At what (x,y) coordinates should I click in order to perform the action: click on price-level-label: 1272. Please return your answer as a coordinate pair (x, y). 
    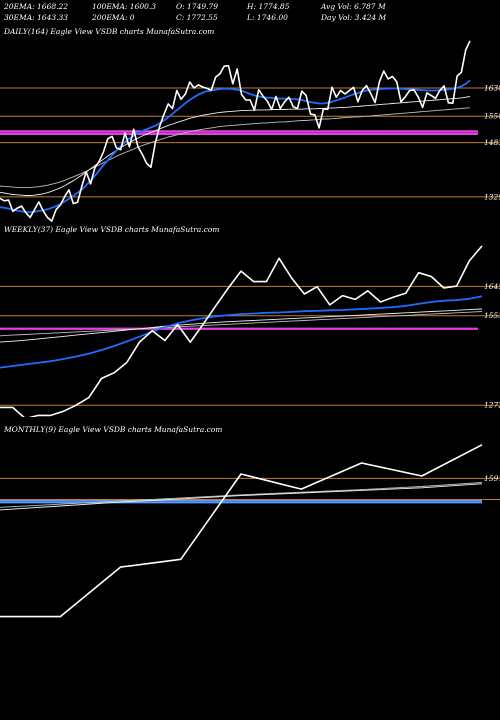
    Looking at the image, I should click on (492, 405).